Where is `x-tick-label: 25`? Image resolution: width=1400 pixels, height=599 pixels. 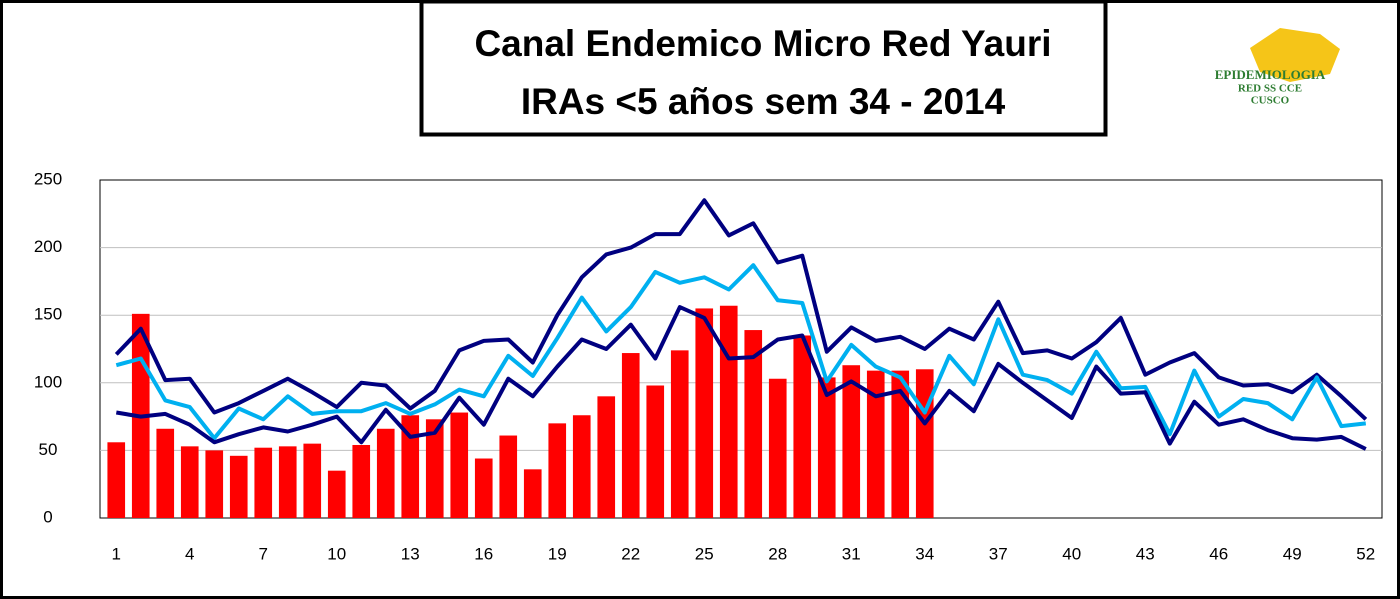 x-tick-label: 25 is located at coordinates (704, 553).